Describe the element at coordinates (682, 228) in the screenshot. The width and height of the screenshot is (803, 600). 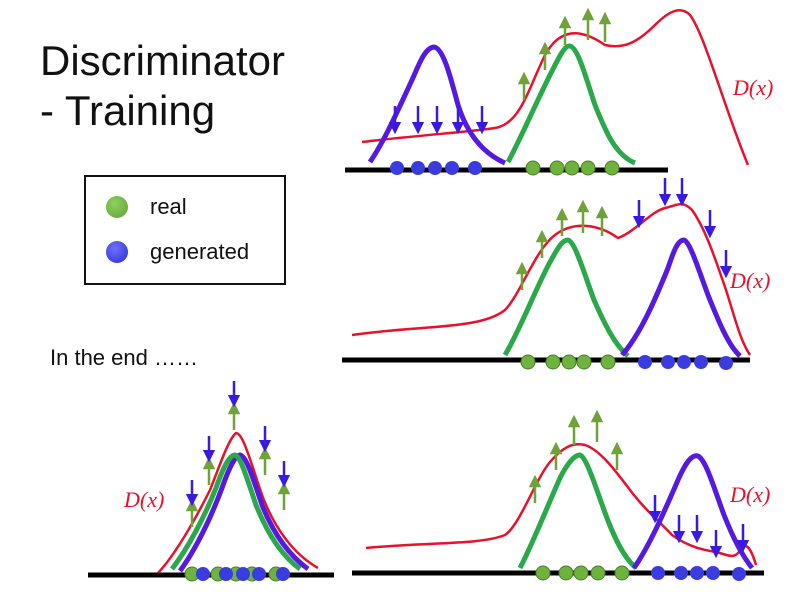
I see `panel-2-down-arrows` at that location.